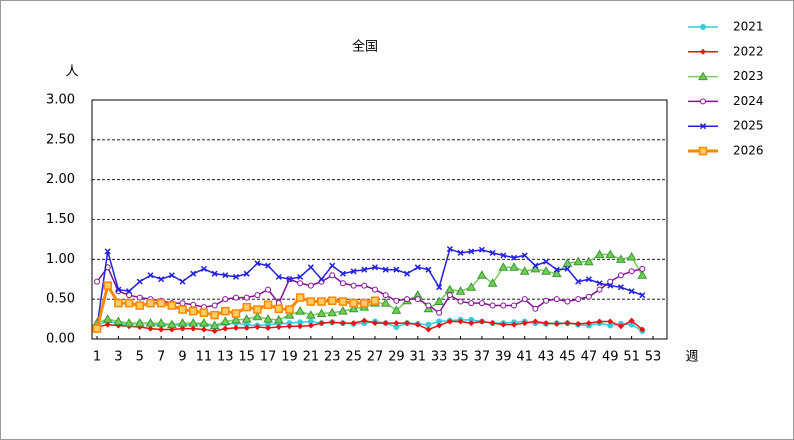  Describe the element at coordinates (631, 357) in the screenshot. I see `x-tick-label: 51` at that location.